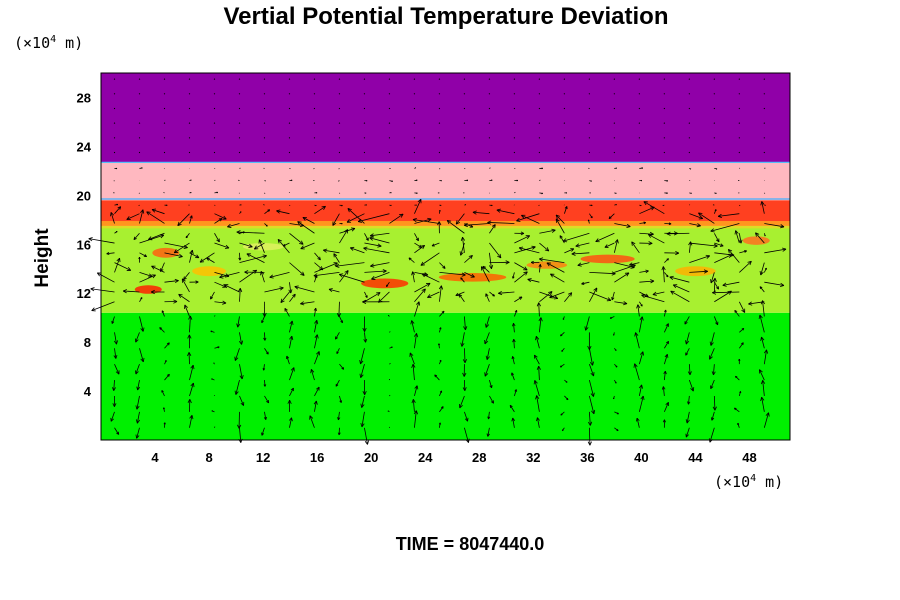 Image resolution: width=900 pixels, height=600 pixels. I want to click on x-tick-label: 44, so click(695, 457).